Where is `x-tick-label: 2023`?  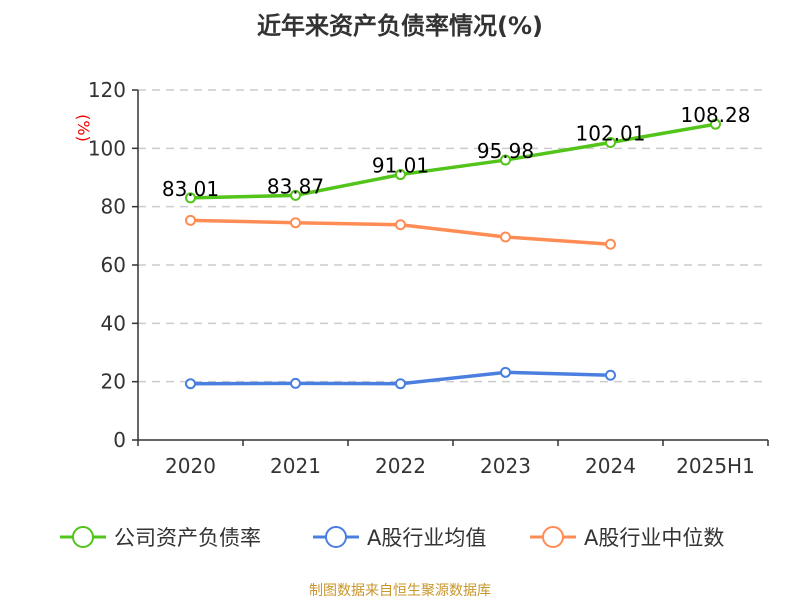
x-tick-label: 2023 is located at coordinates (505, 466).